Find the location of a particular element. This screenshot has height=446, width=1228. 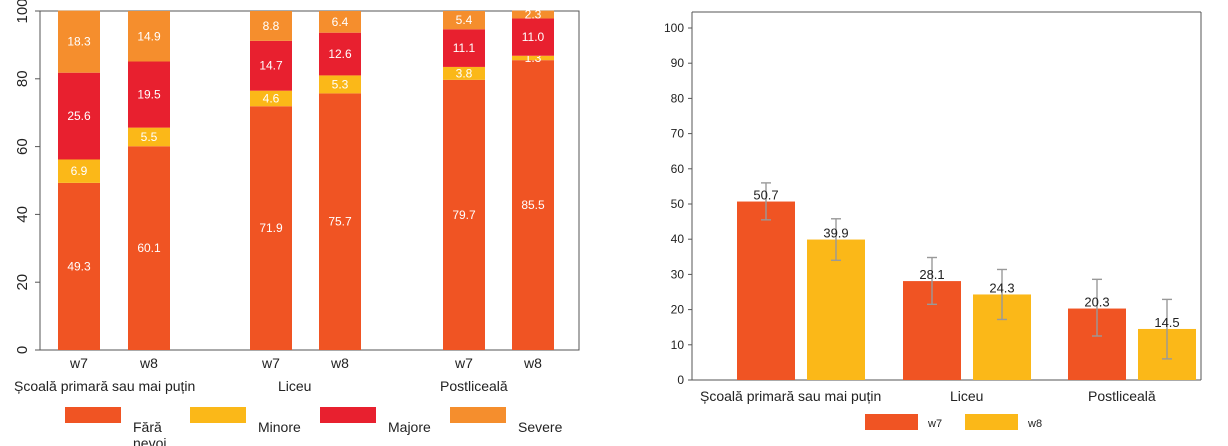

x-category-label: Școală primară sau mai puțin is located at coordinates (790, 396).